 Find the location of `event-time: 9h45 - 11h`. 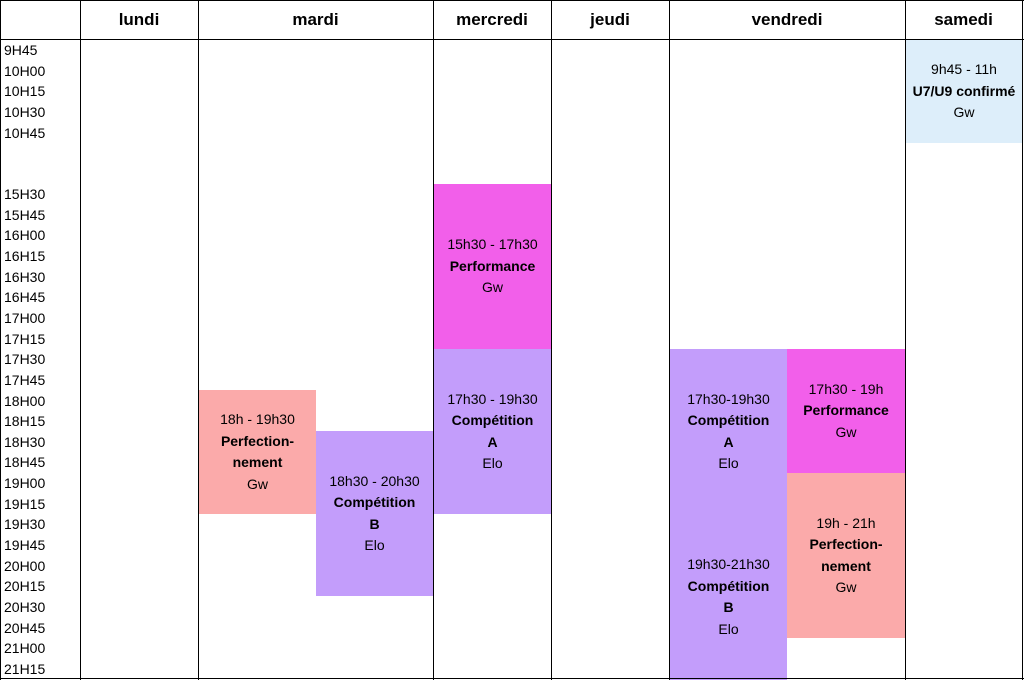

event-time: 9h45 - 11h is located at coordinates (964, 69).